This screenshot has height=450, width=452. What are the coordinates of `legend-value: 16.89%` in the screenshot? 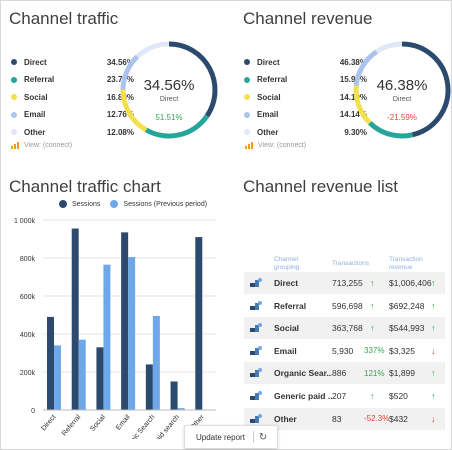 It's located at (120, 97).